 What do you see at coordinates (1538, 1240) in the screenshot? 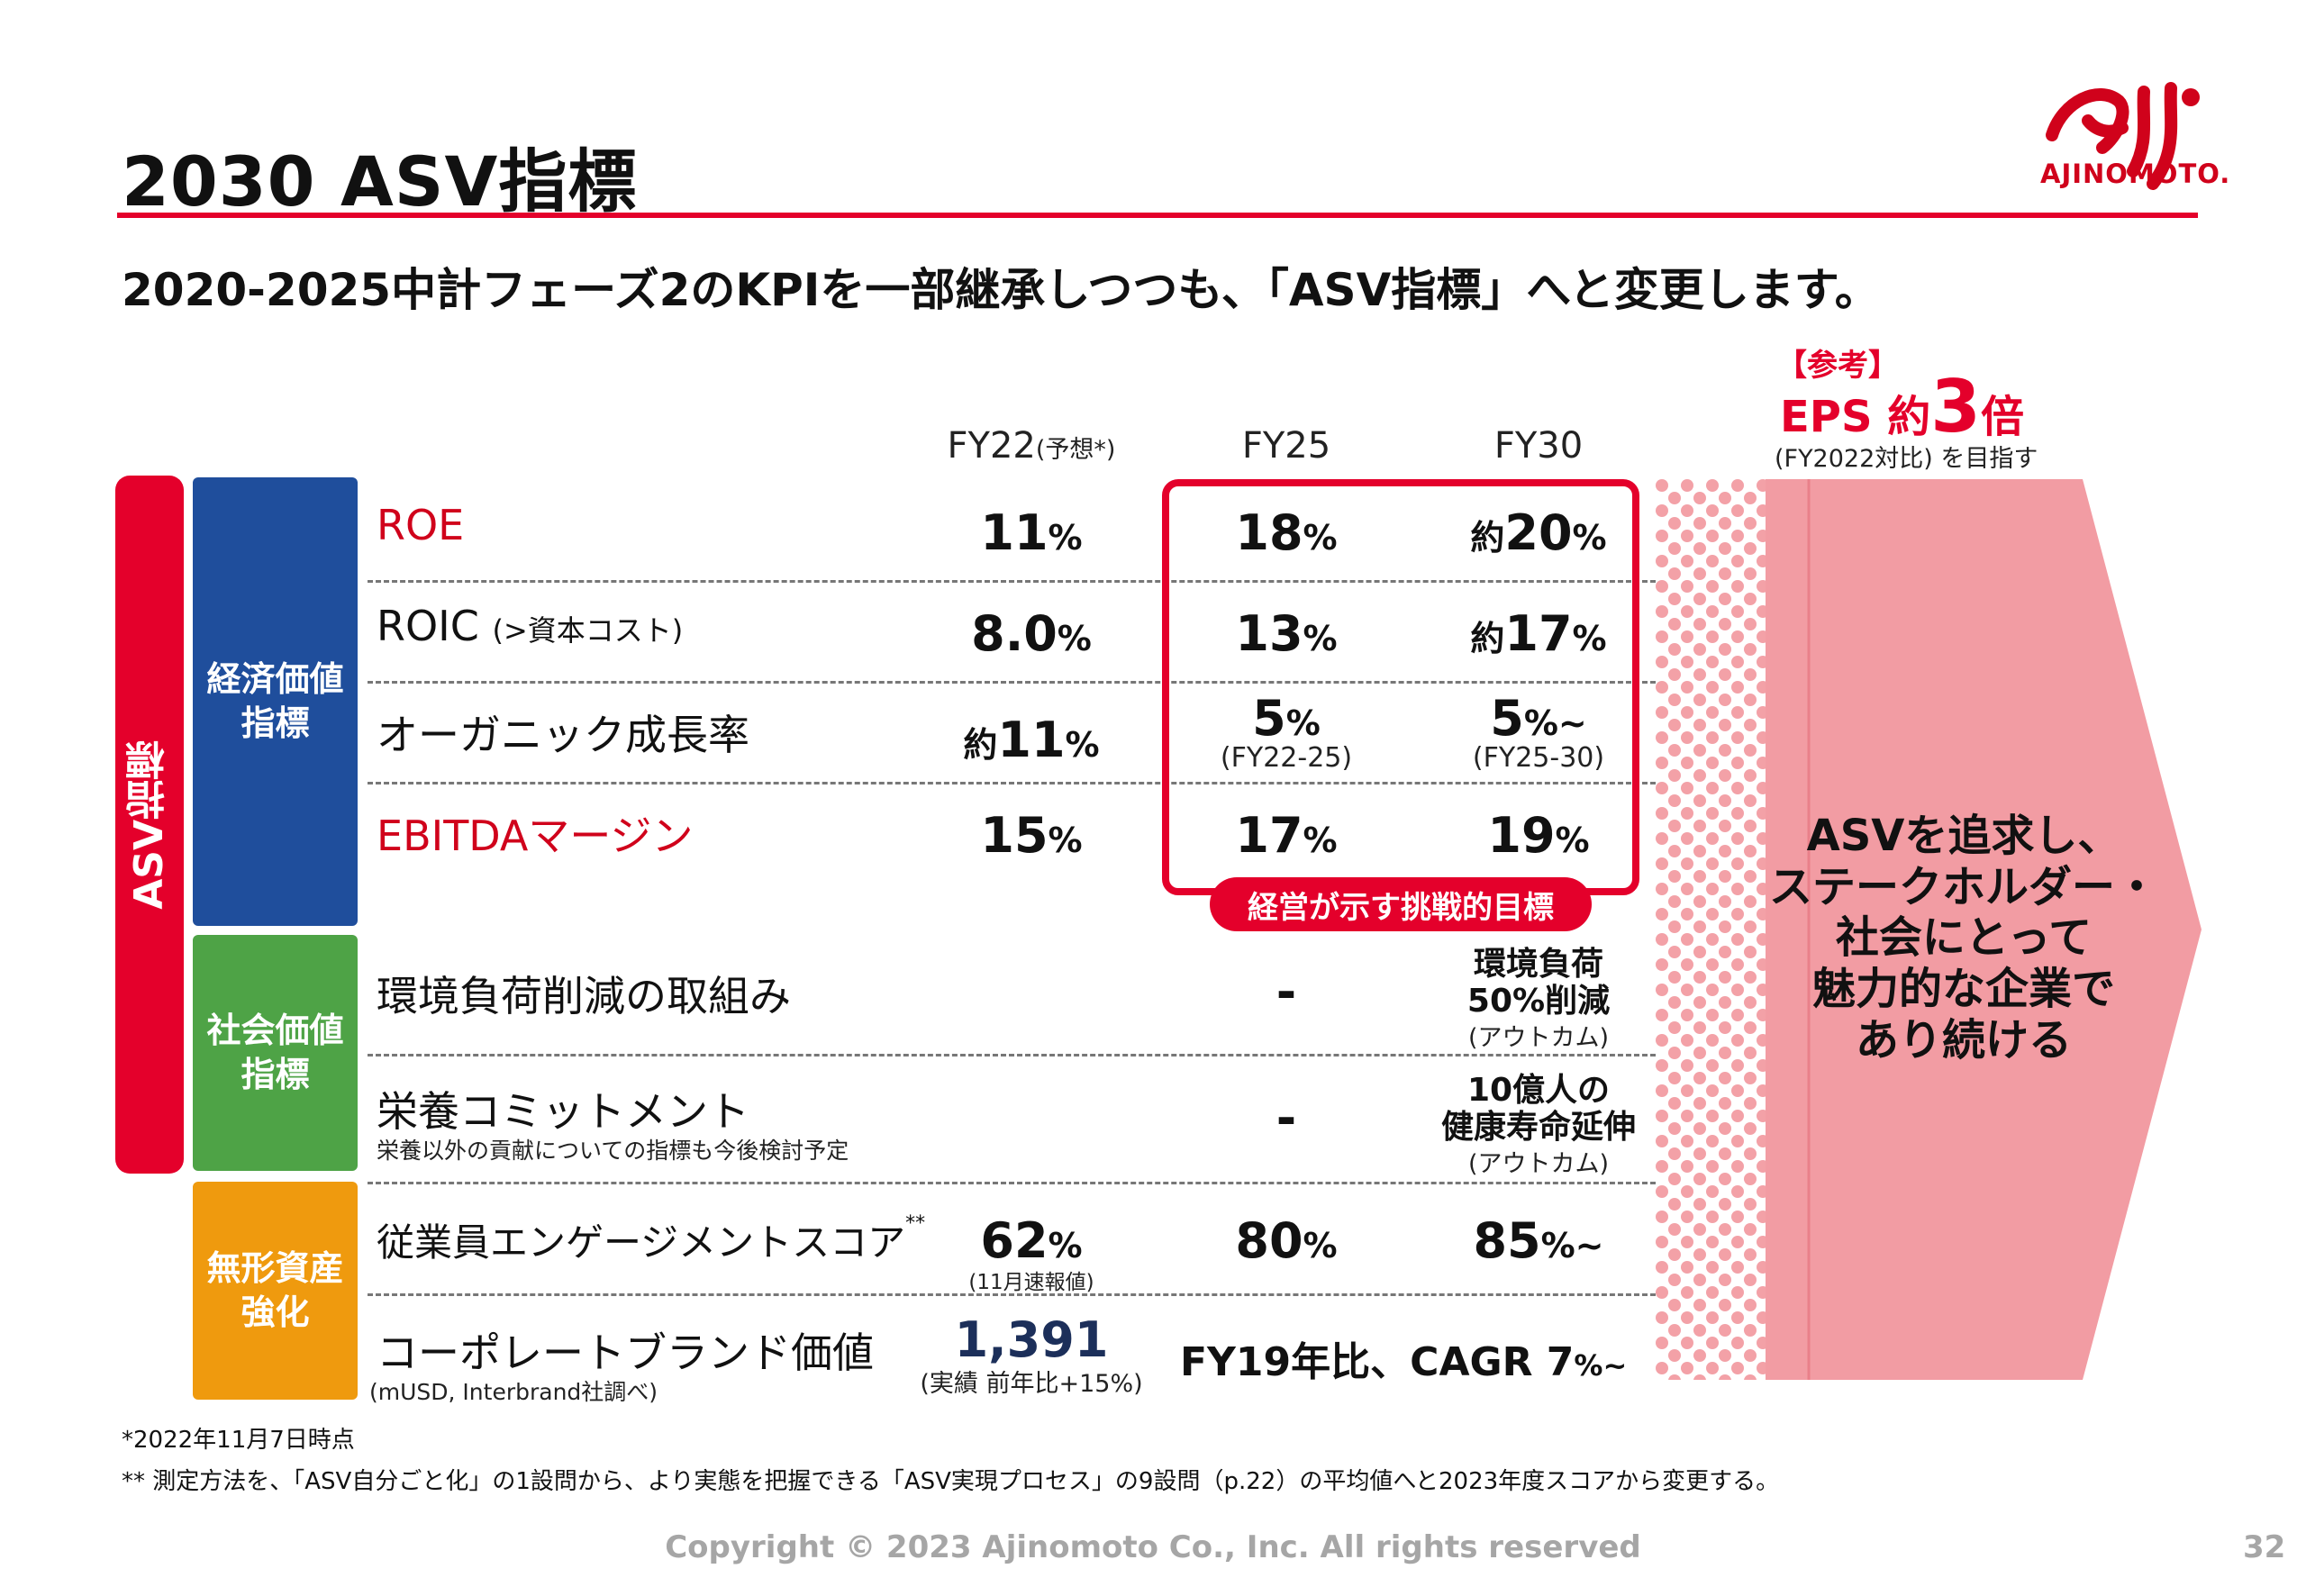
I see `engagement-fy30: 85%~` at bounding box center [1538, 1240].